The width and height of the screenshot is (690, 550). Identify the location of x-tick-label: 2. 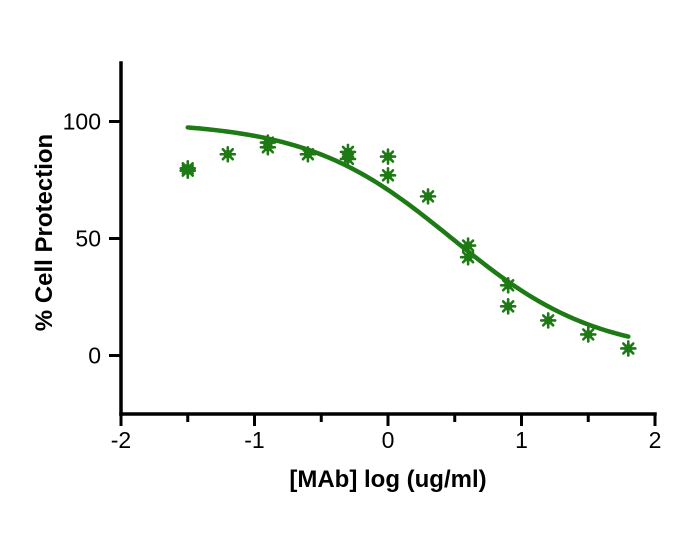
(655, 440).